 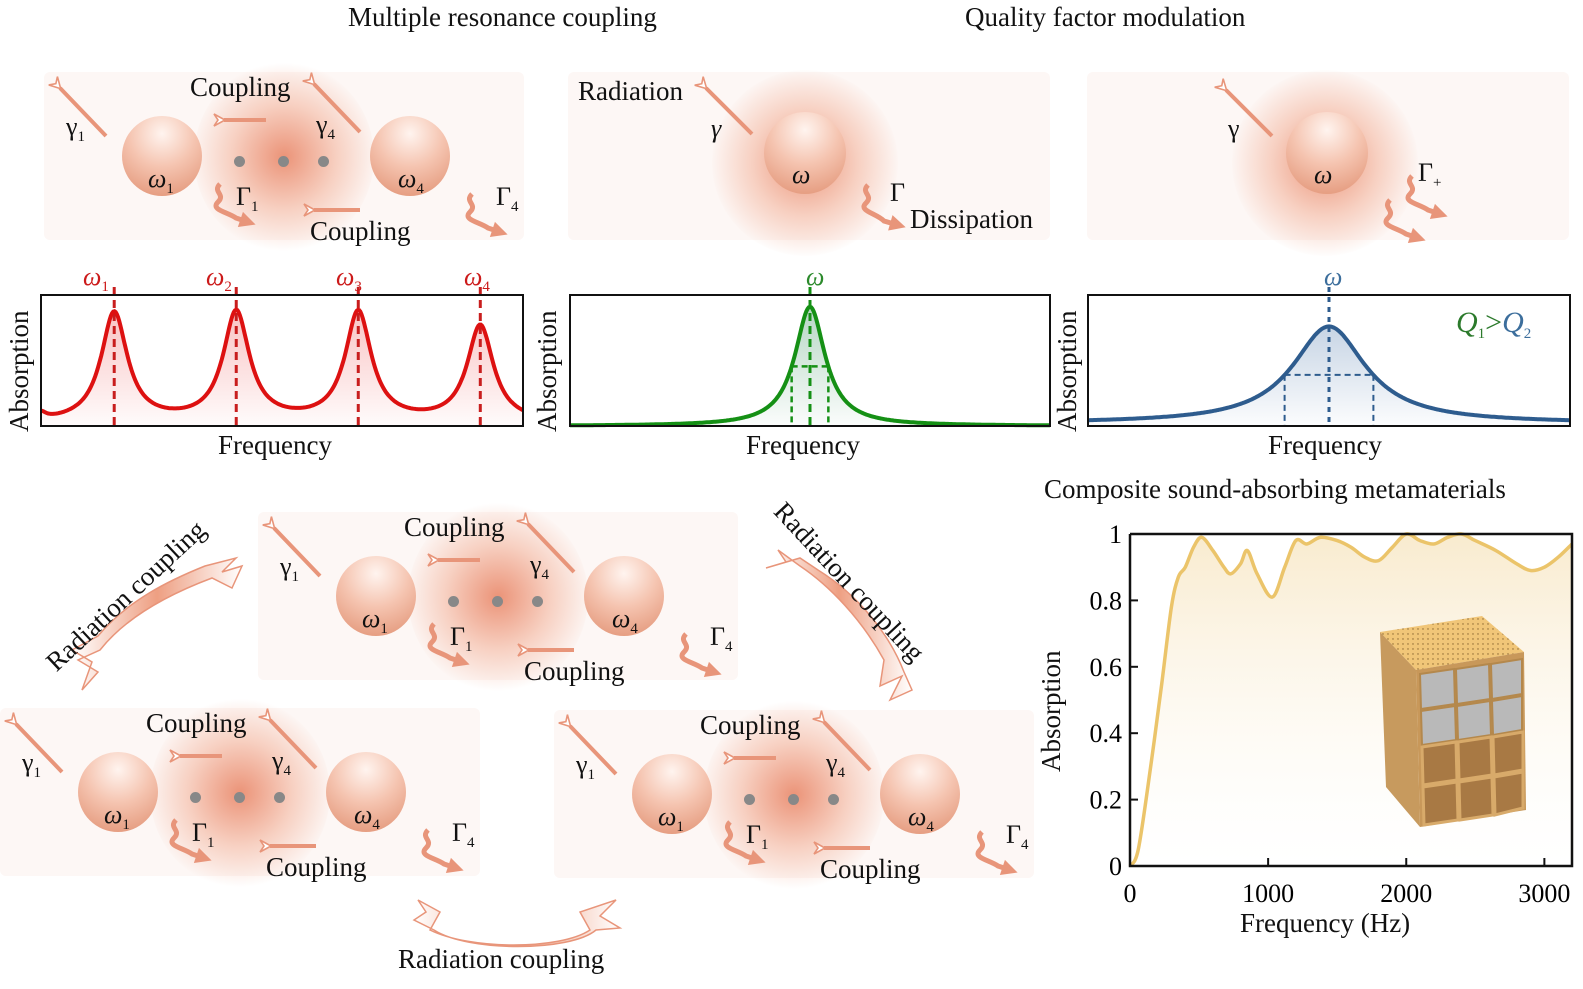 I want to click on omega-symbol-q: ω, so click(x=1323, y=174).